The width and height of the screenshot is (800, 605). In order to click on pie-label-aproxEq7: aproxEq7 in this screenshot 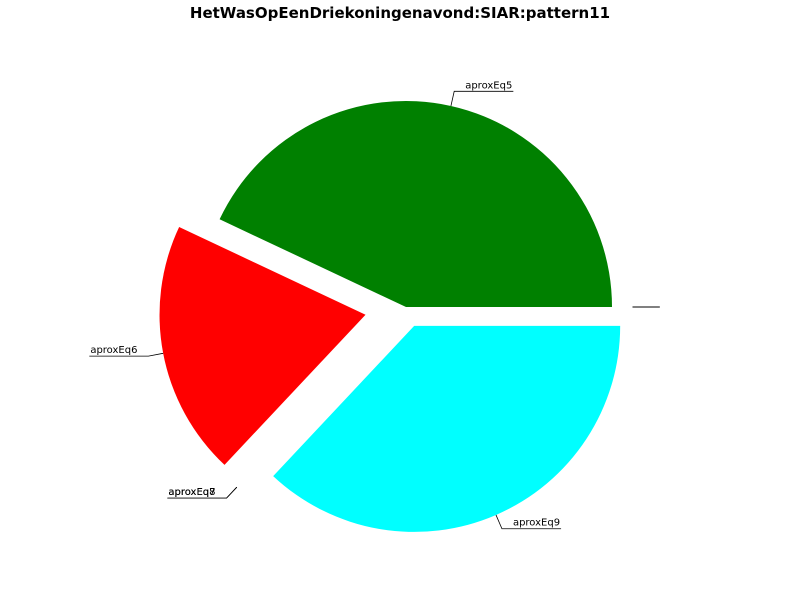, I will do `click(191, 492)`.